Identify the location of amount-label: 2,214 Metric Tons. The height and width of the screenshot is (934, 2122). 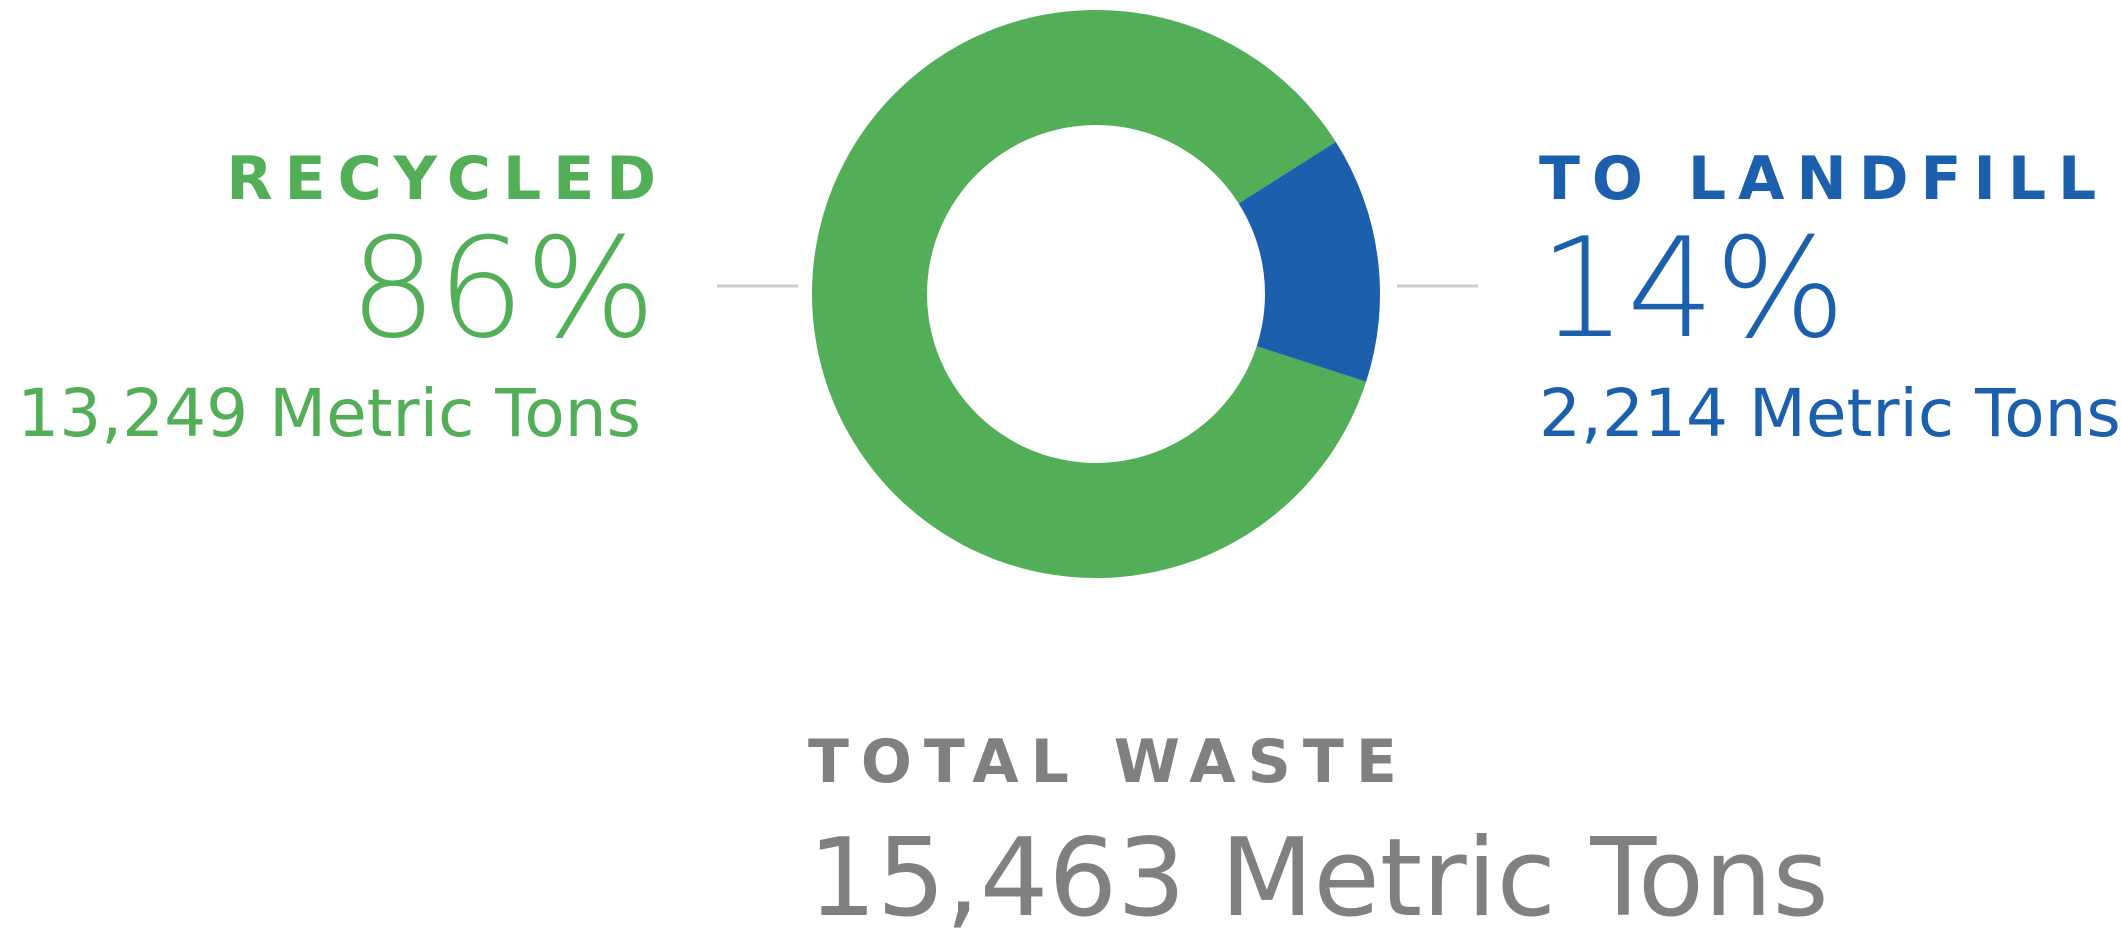
(1830, 413).